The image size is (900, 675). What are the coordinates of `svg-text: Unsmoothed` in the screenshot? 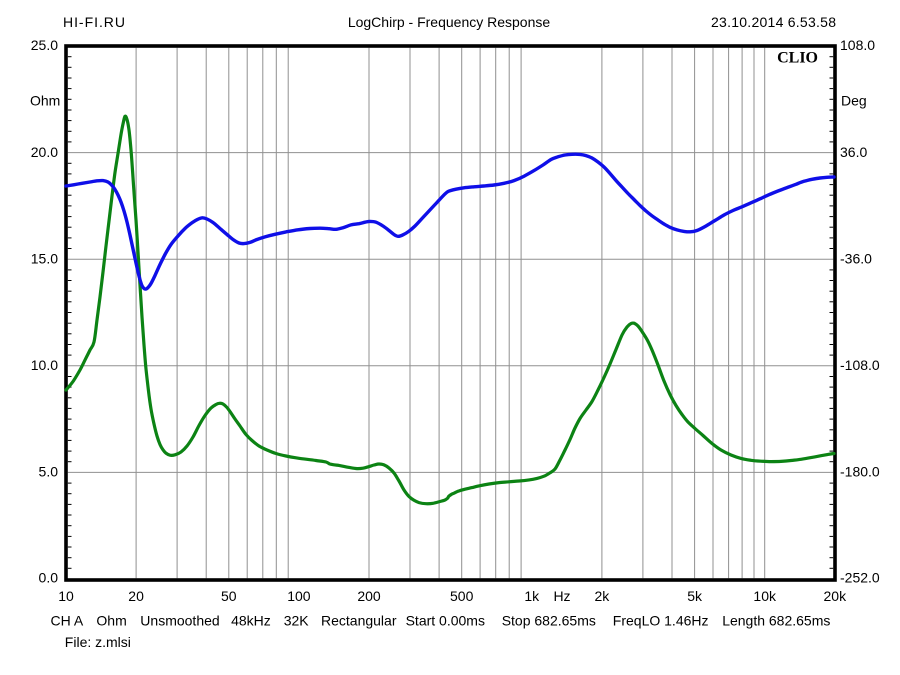 It's located at (179, 620).